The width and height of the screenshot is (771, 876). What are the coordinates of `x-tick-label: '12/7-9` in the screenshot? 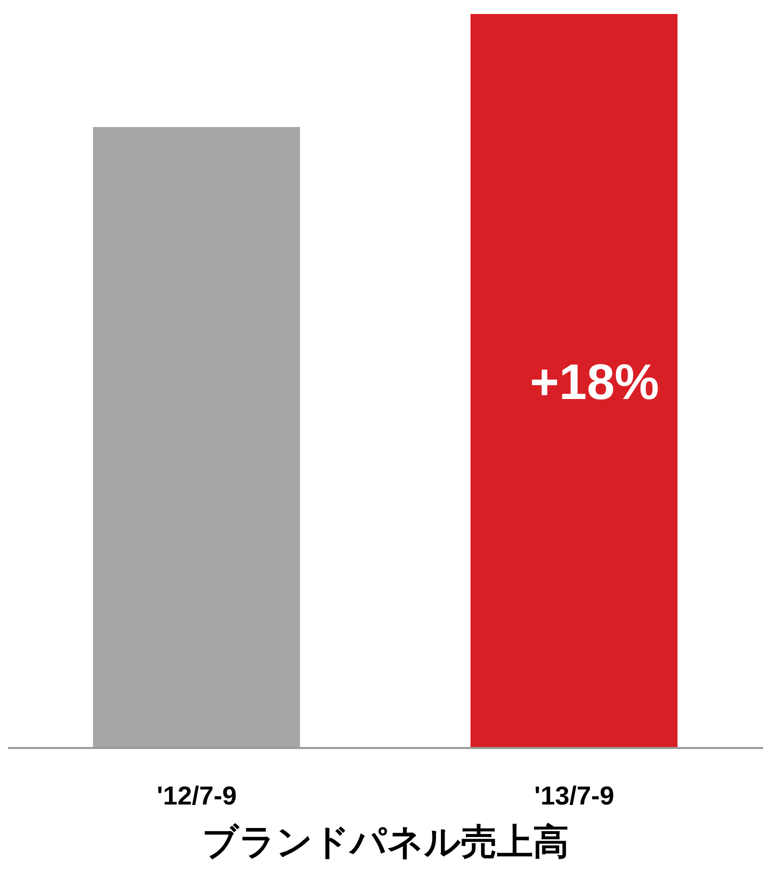 It's located at (196, 795).